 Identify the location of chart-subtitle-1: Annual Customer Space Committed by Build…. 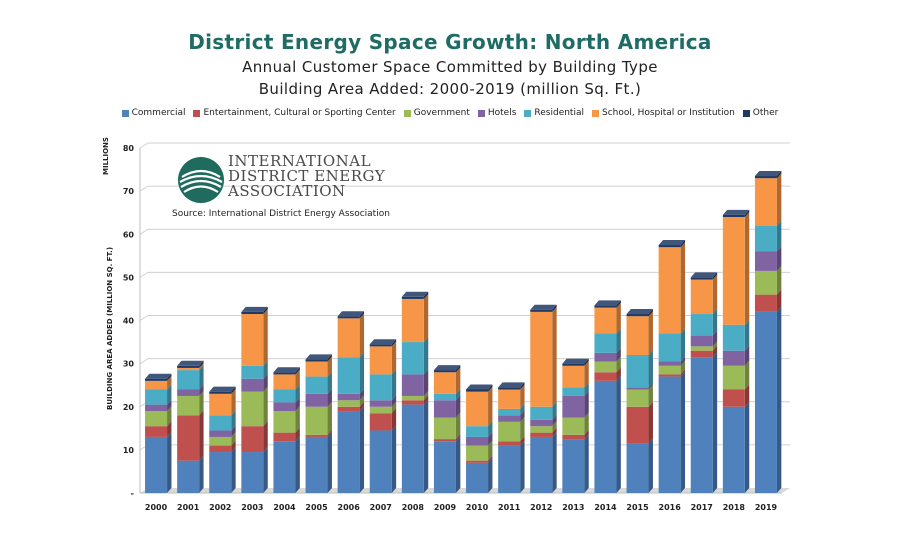
(450, 67).